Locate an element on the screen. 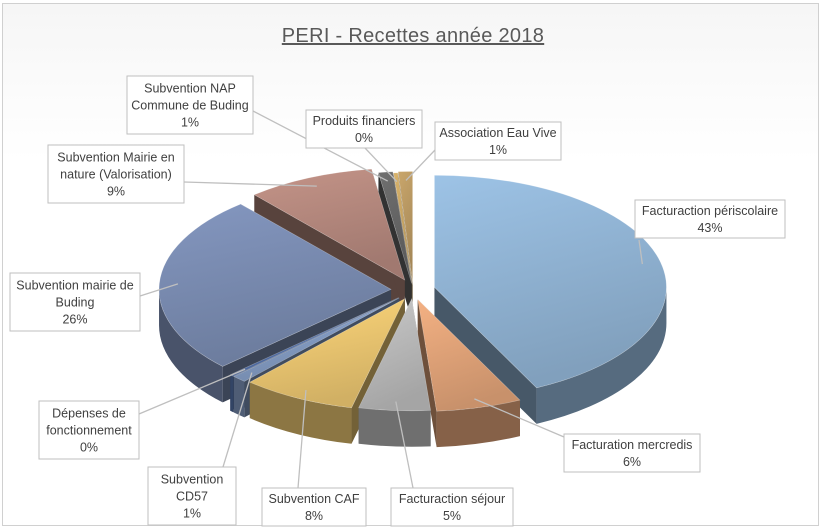  slice-label-text: Facturation mercredis is located at coordinates (632, 445).